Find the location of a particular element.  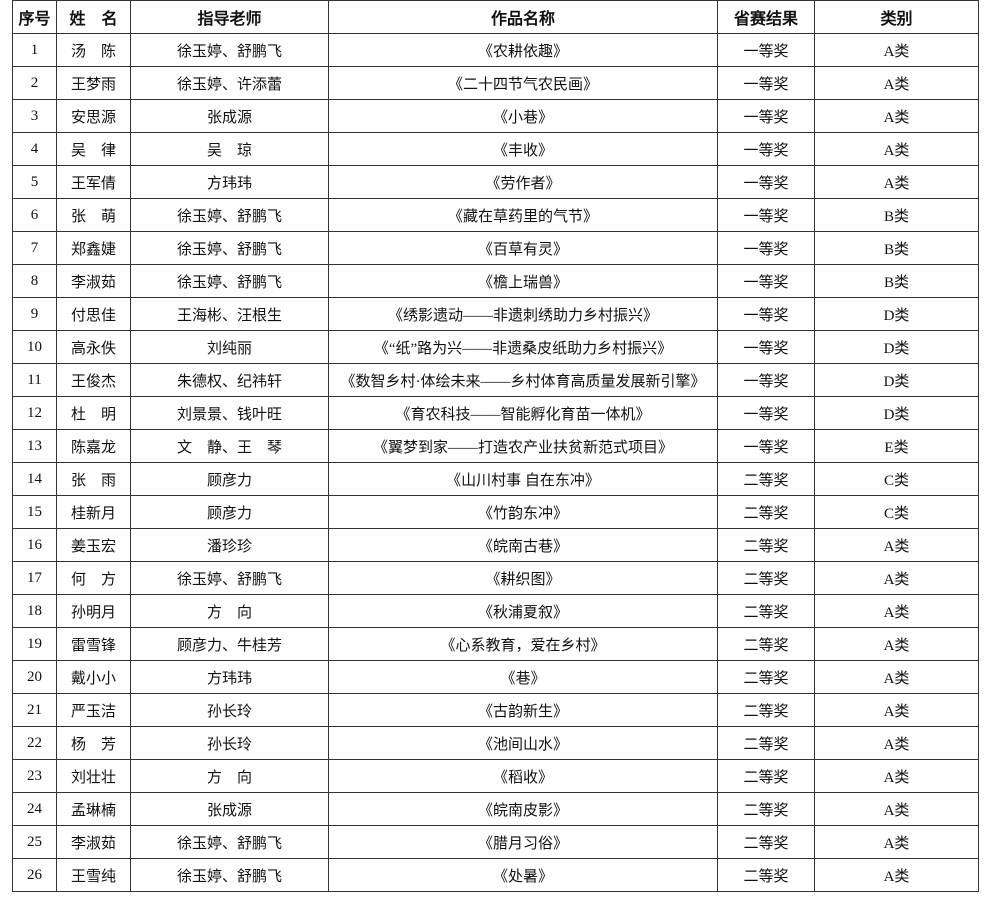

table-row: 17 何 方徐玉婷、舒鹏飞 《耕织图》 二等奖 A类 is located at coordinates (495, 578).